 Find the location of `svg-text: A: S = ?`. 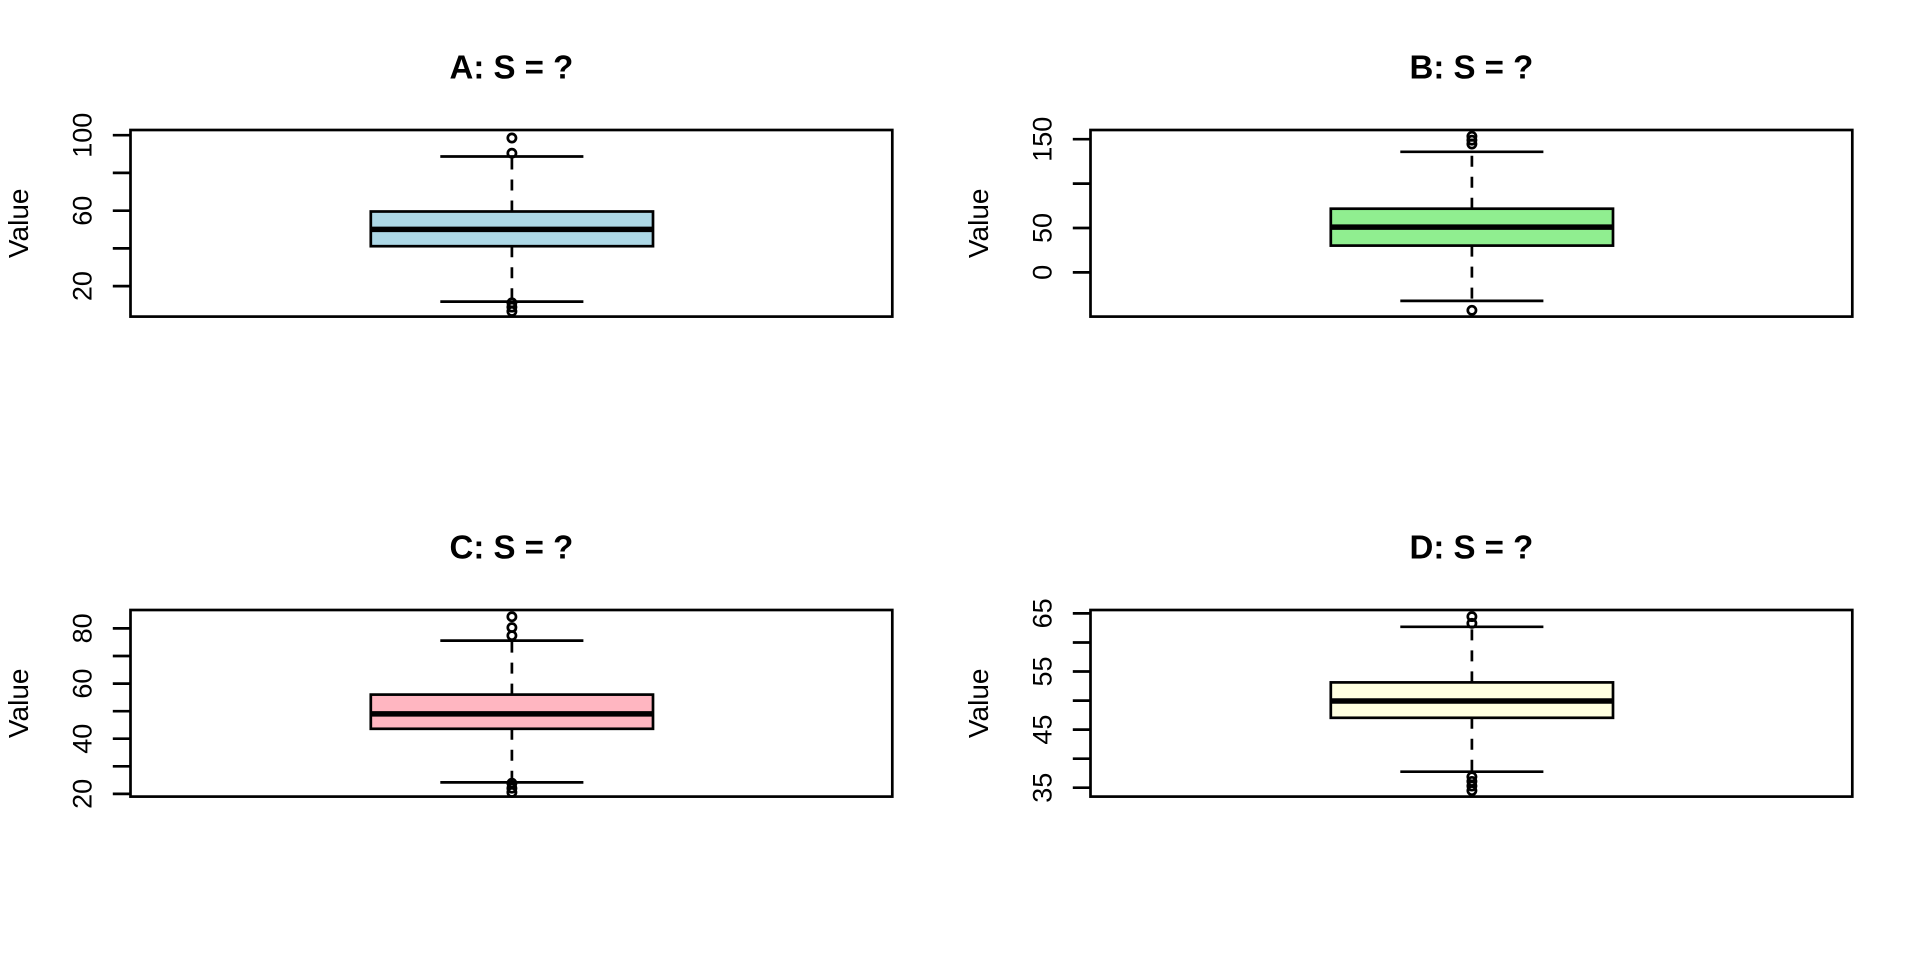

svg-text: A: S = ? is located at coordinates (512, 67).